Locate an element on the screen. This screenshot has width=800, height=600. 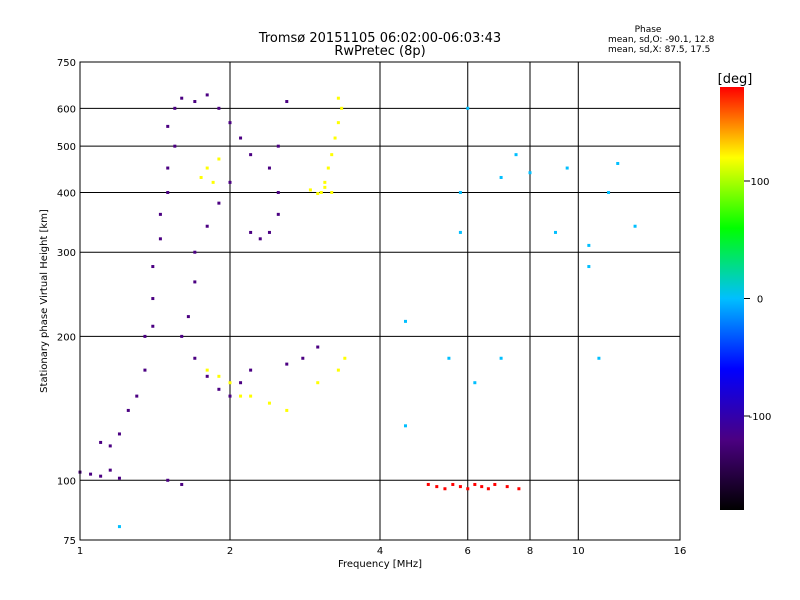
colorbar-ticks: 100 0 -100 is located at coordinates (757, 300).